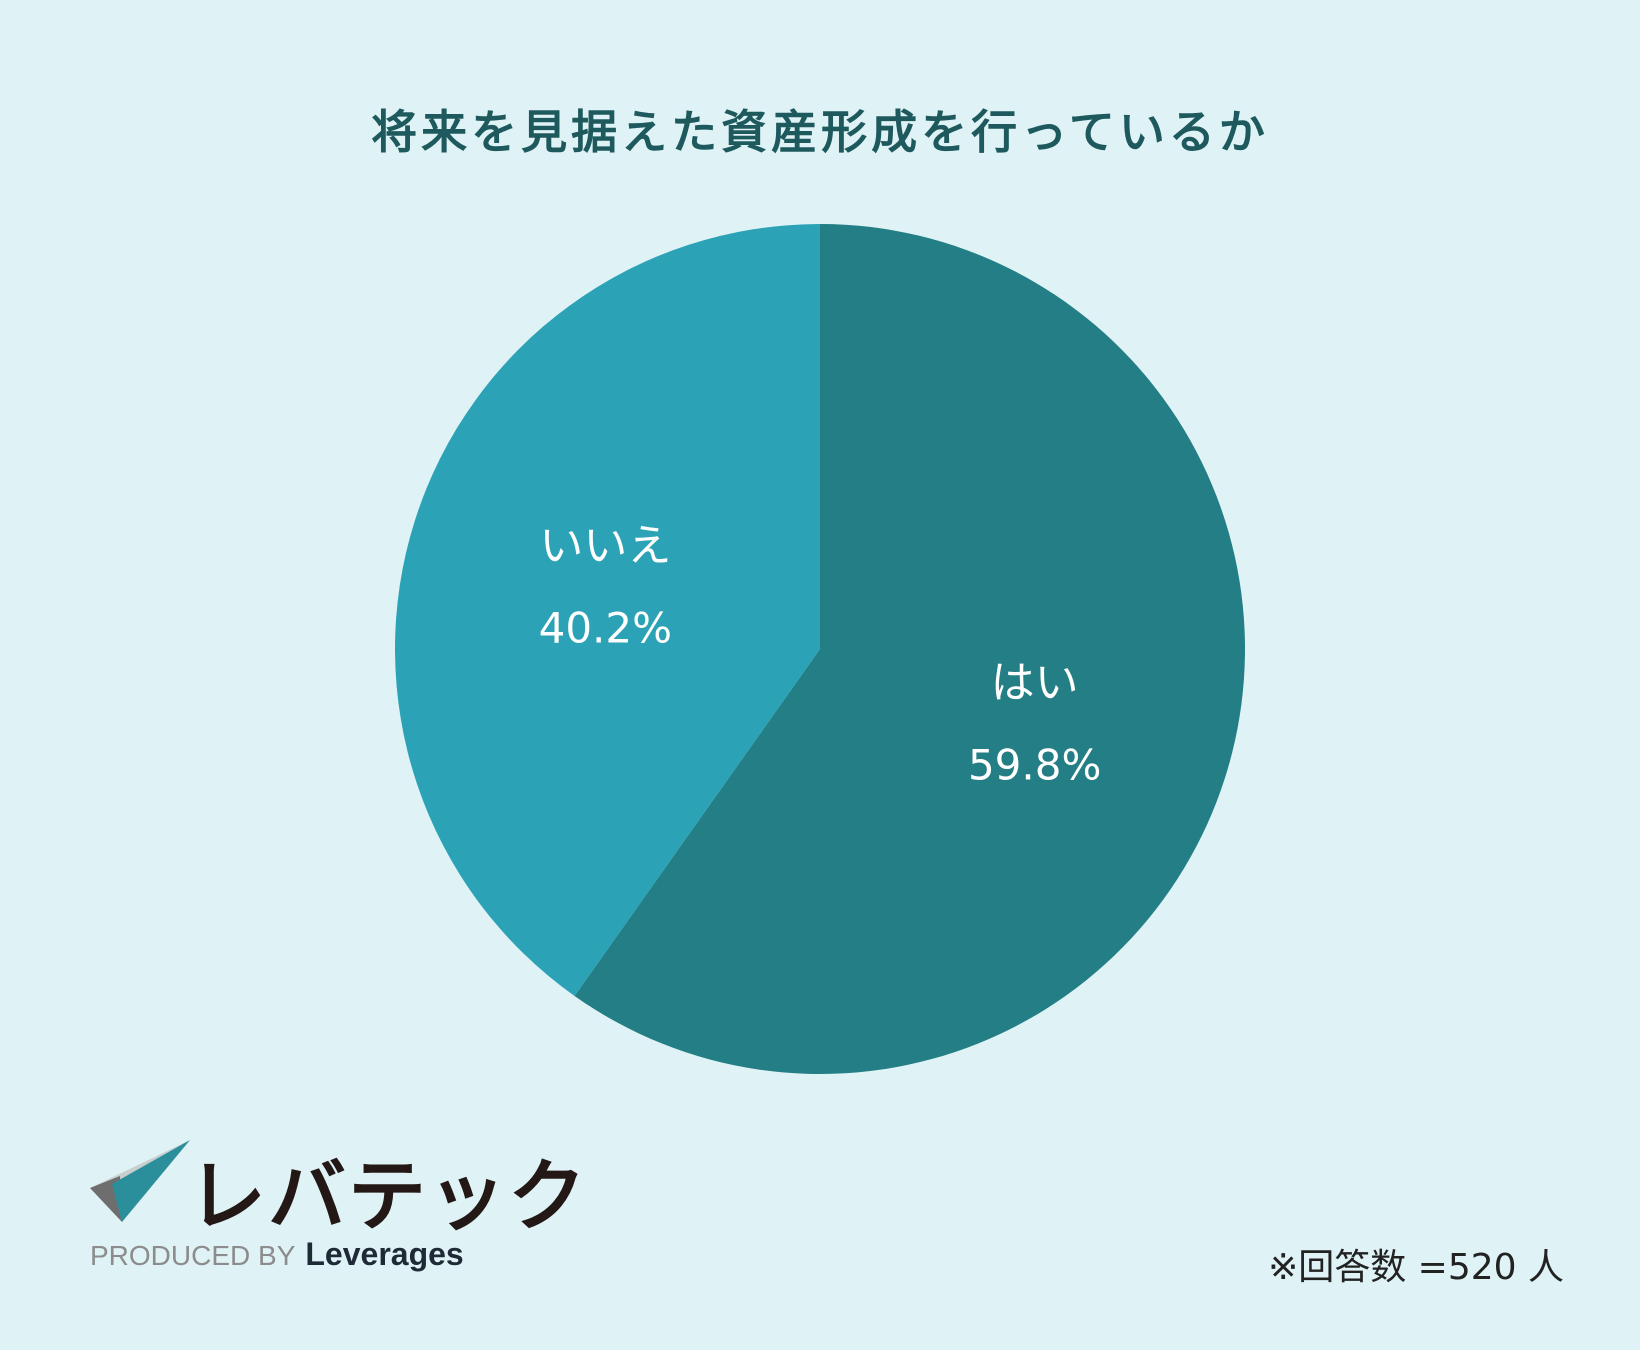 The height and width of the screenshot is (1350, 1640). I want to click on logo-wordmark: レバテック, so click(388, 1197).